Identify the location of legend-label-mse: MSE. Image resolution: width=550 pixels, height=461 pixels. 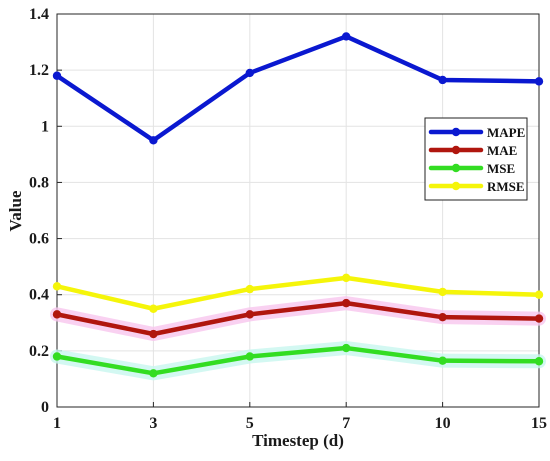
(501, 168).